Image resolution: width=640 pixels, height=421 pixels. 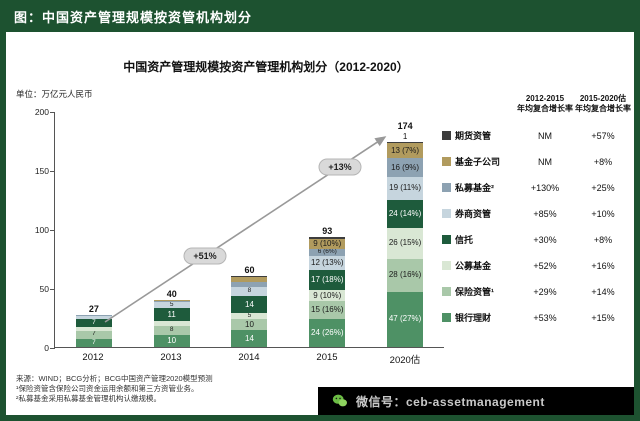 What do you see at coordinates (603, 213) in the screenshot?
I see `cagr-value-2015-2020: +10%` at bounding box center [603, 213].